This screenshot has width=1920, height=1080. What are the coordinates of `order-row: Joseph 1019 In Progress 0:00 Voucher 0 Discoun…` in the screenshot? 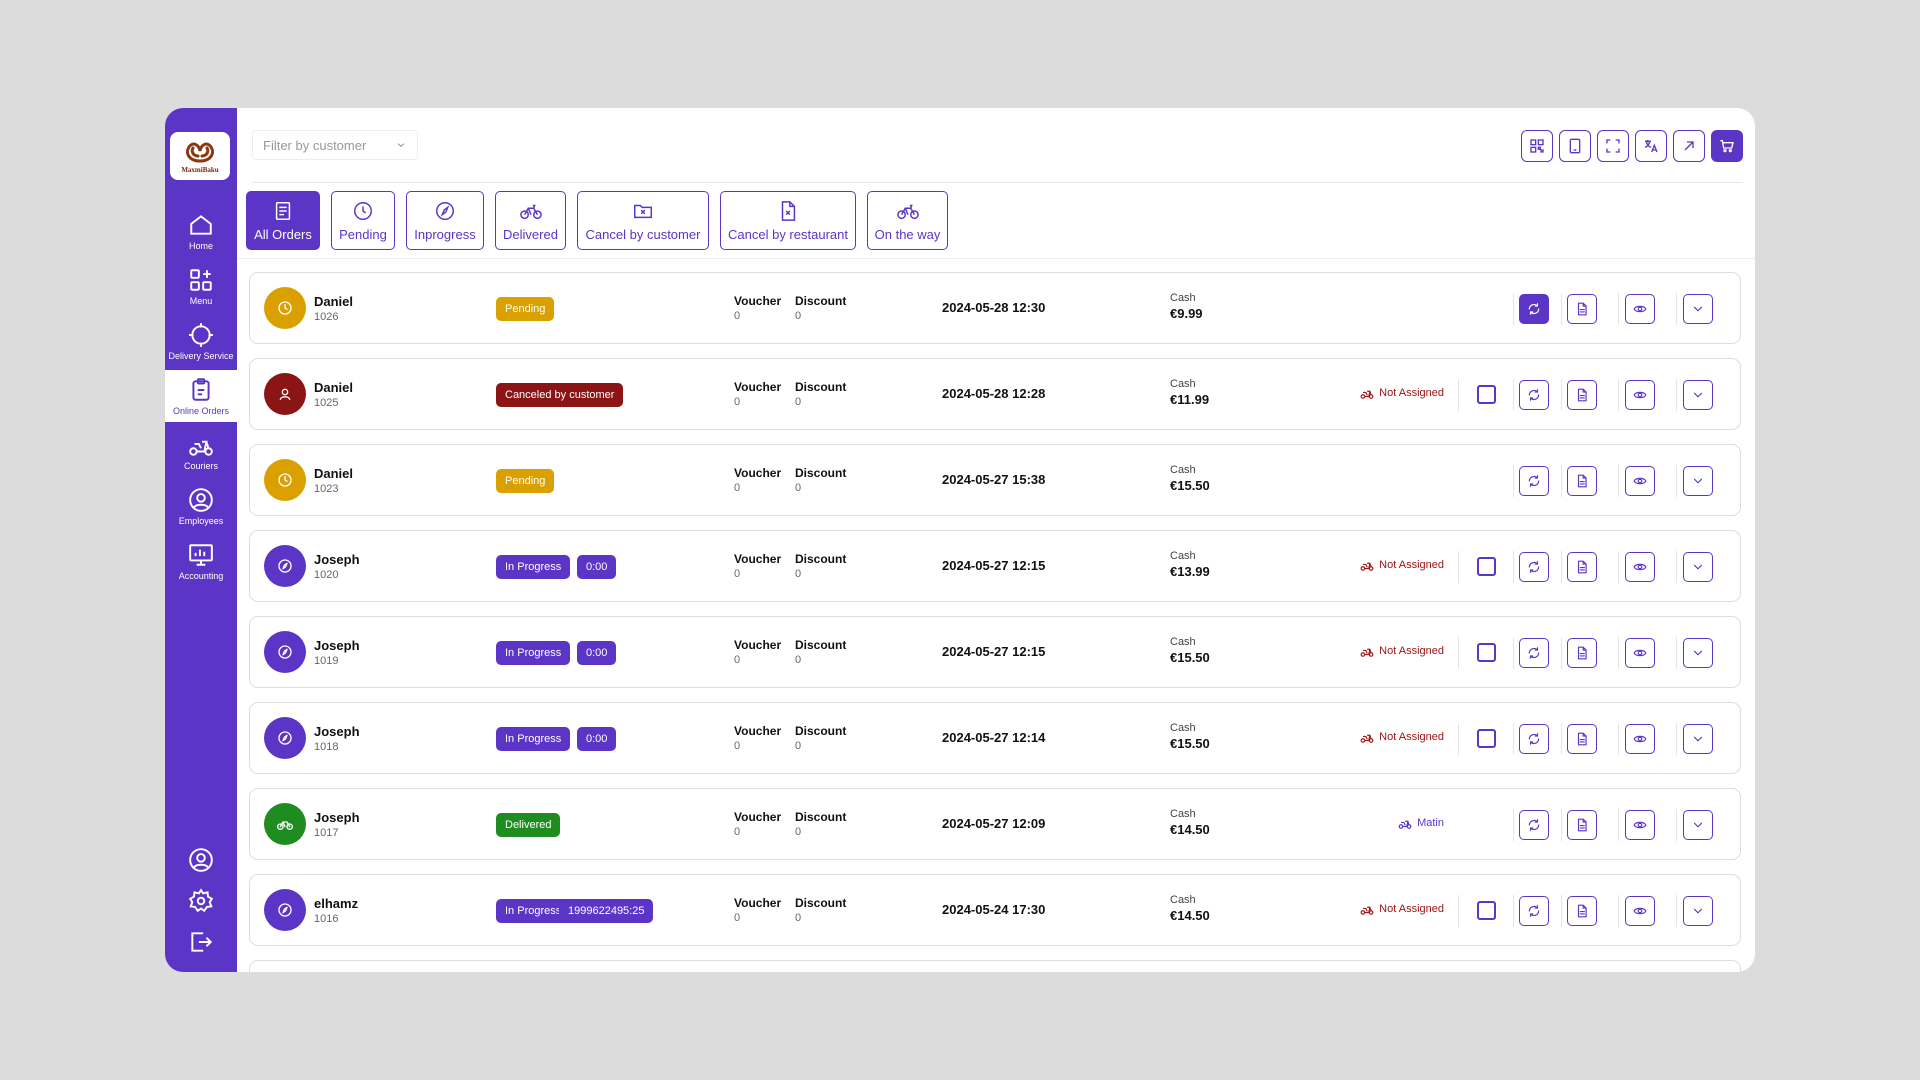 It's located at (995, 652).